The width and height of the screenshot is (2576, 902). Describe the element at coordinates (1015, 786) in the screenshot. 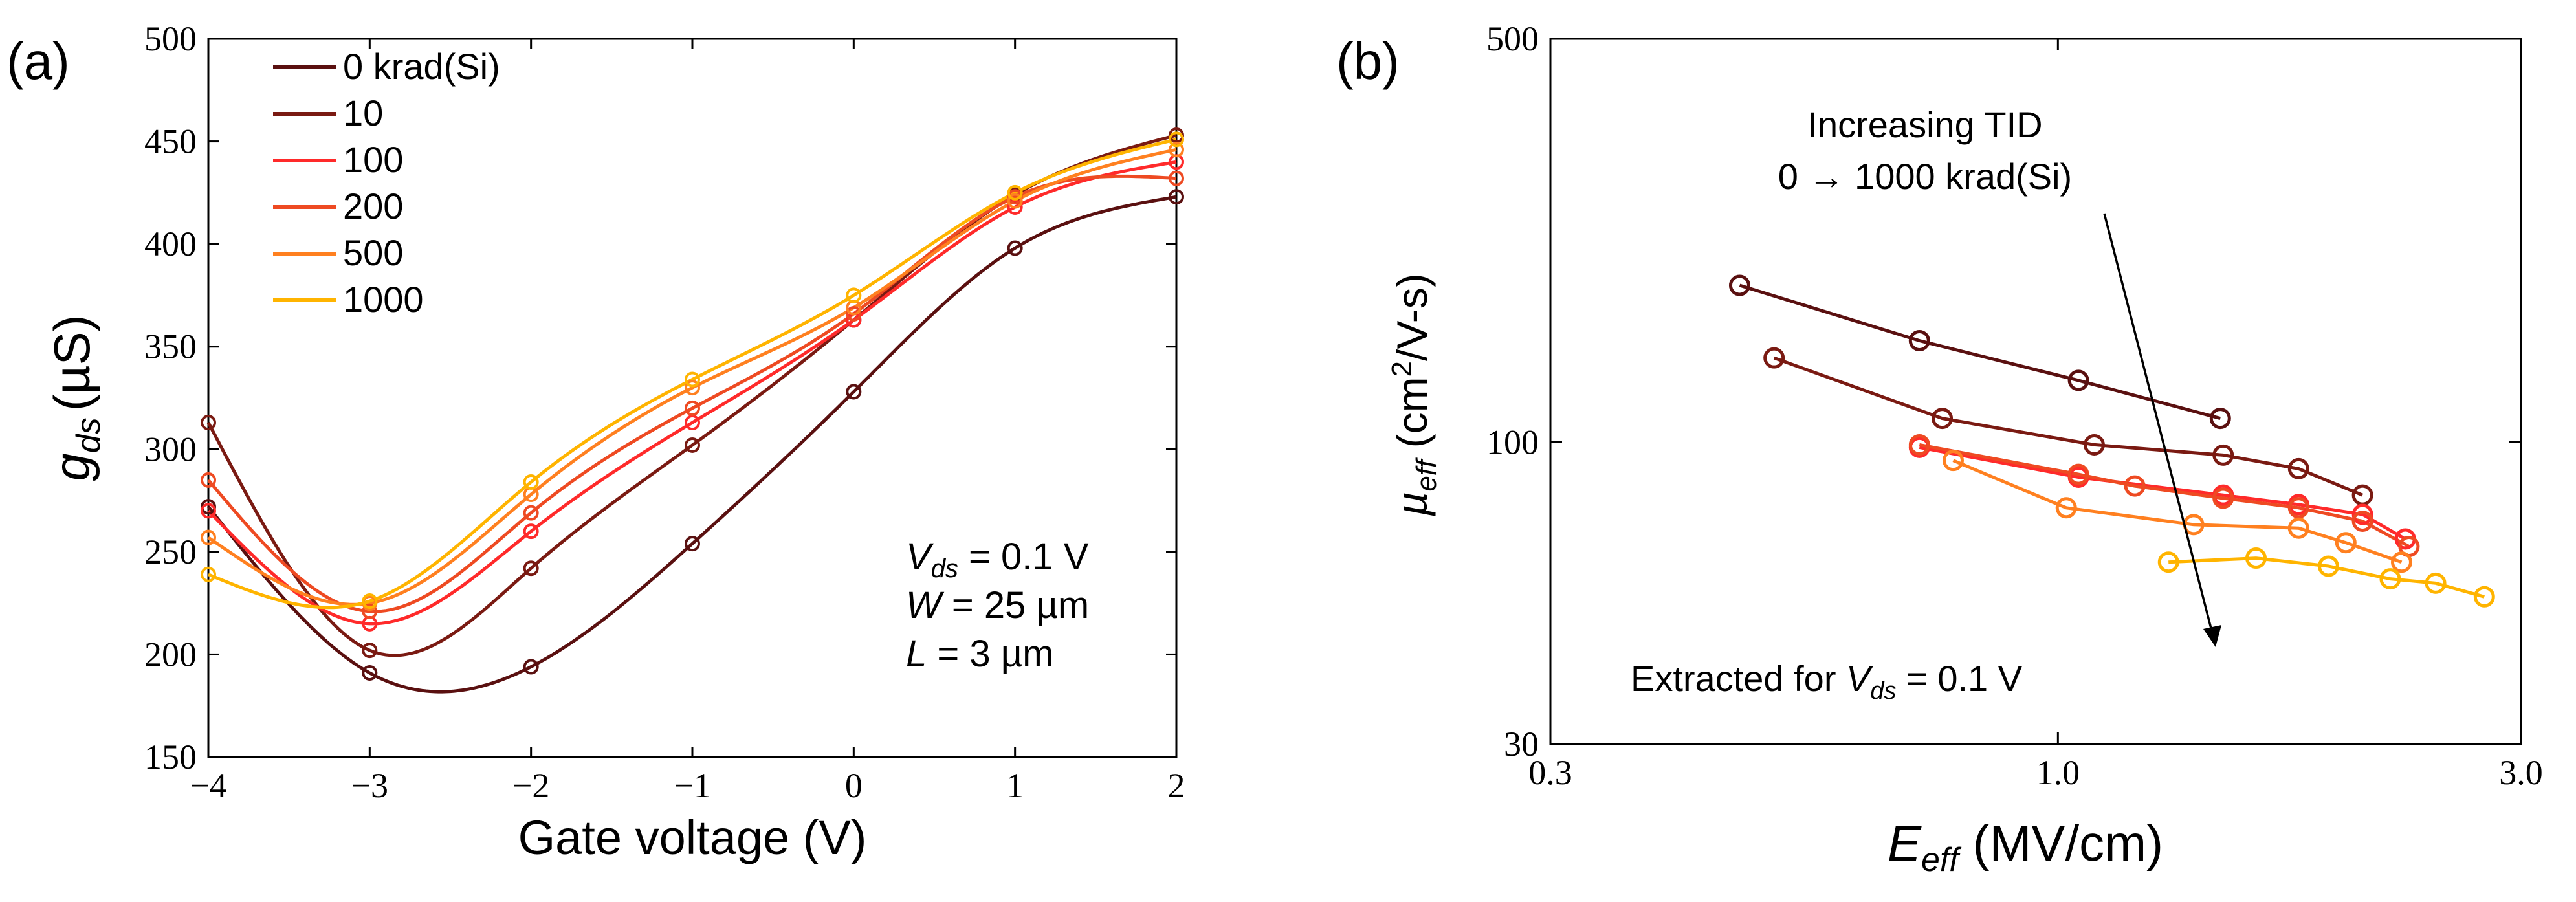

I see `chart-a-xtick-label: 1` at that location.